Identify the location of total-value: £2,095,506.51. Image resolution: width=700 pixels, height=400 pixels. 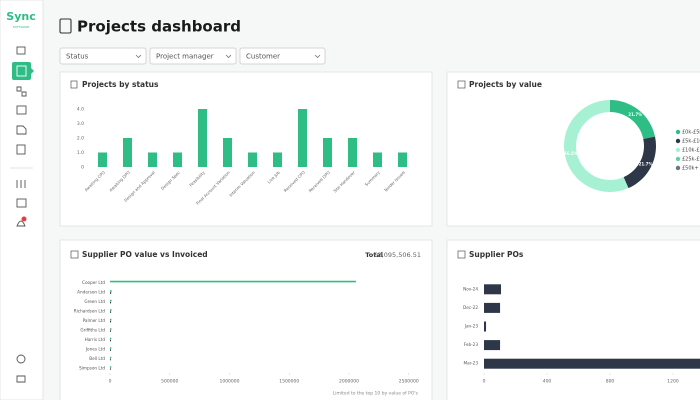
(397, 255).